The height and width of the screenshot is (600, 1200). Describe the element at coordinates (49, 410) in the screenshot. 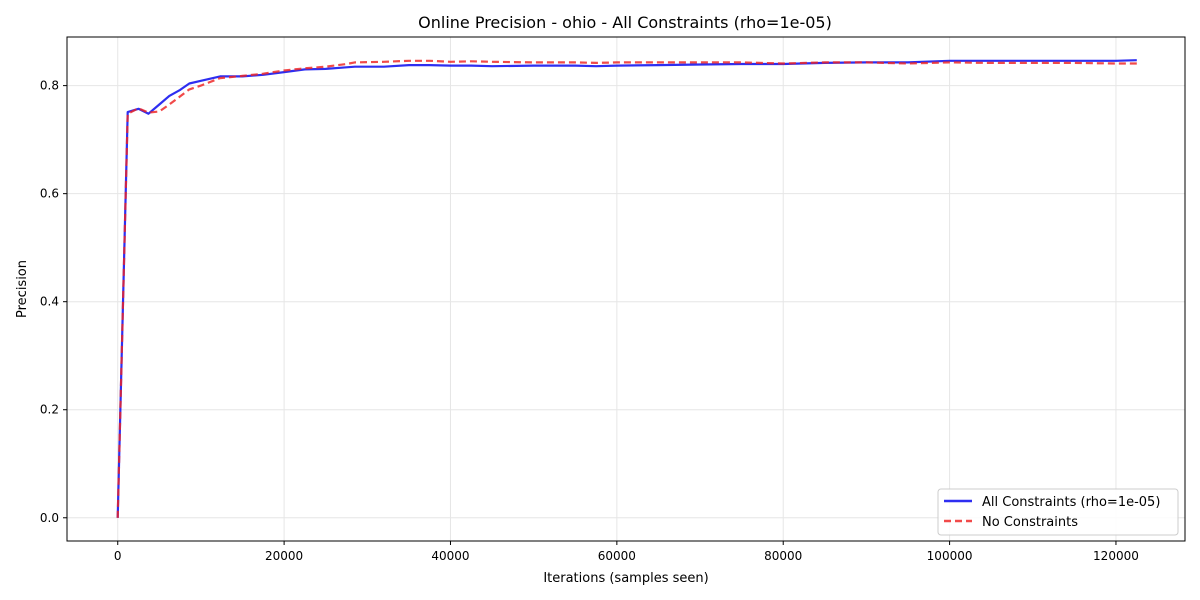

I see `y-tick-label: 0.2` at that location.